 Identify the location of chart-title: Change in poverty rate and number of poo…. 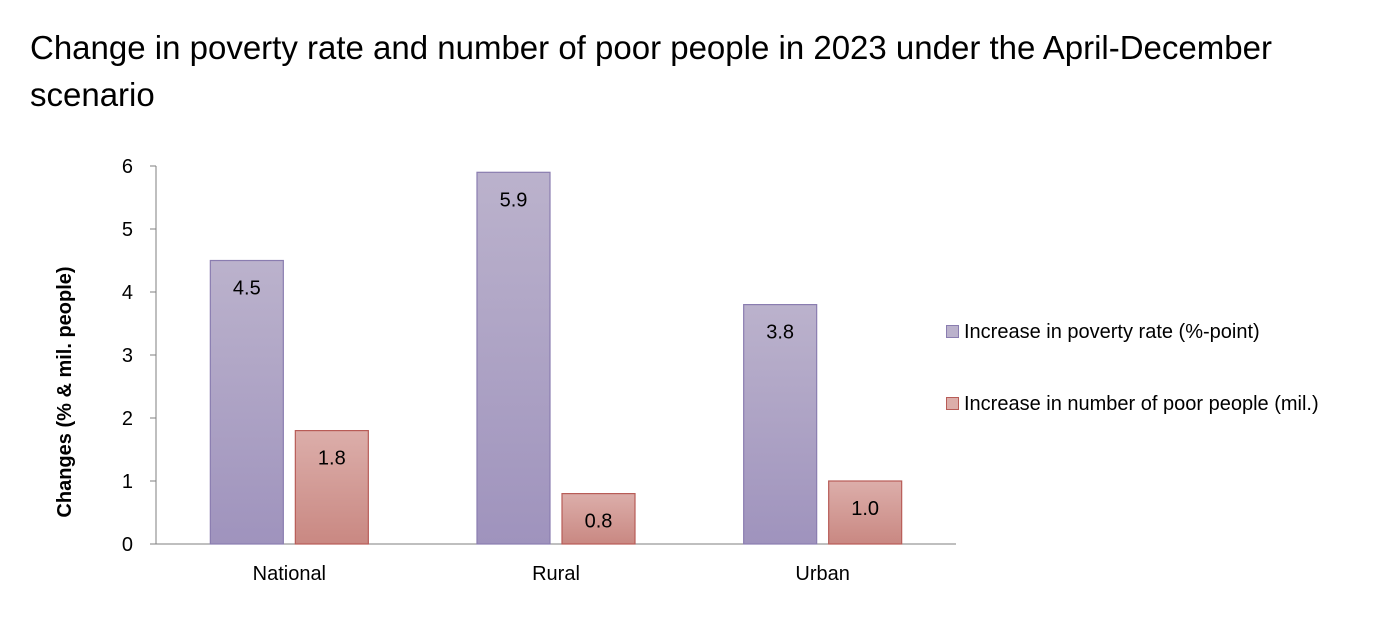
(651, 71).